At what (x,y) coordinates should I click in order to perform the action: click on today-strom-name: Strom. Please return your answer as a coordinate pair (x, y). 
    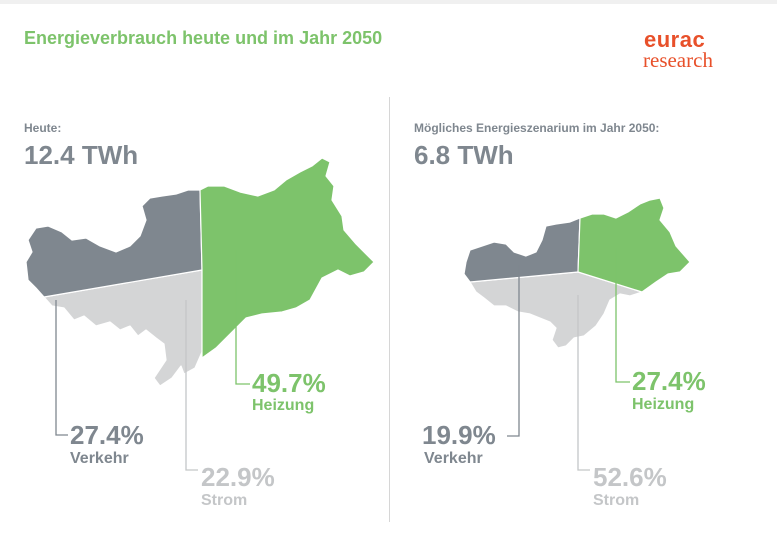
    Looking at the image, I should click on (224, 500).